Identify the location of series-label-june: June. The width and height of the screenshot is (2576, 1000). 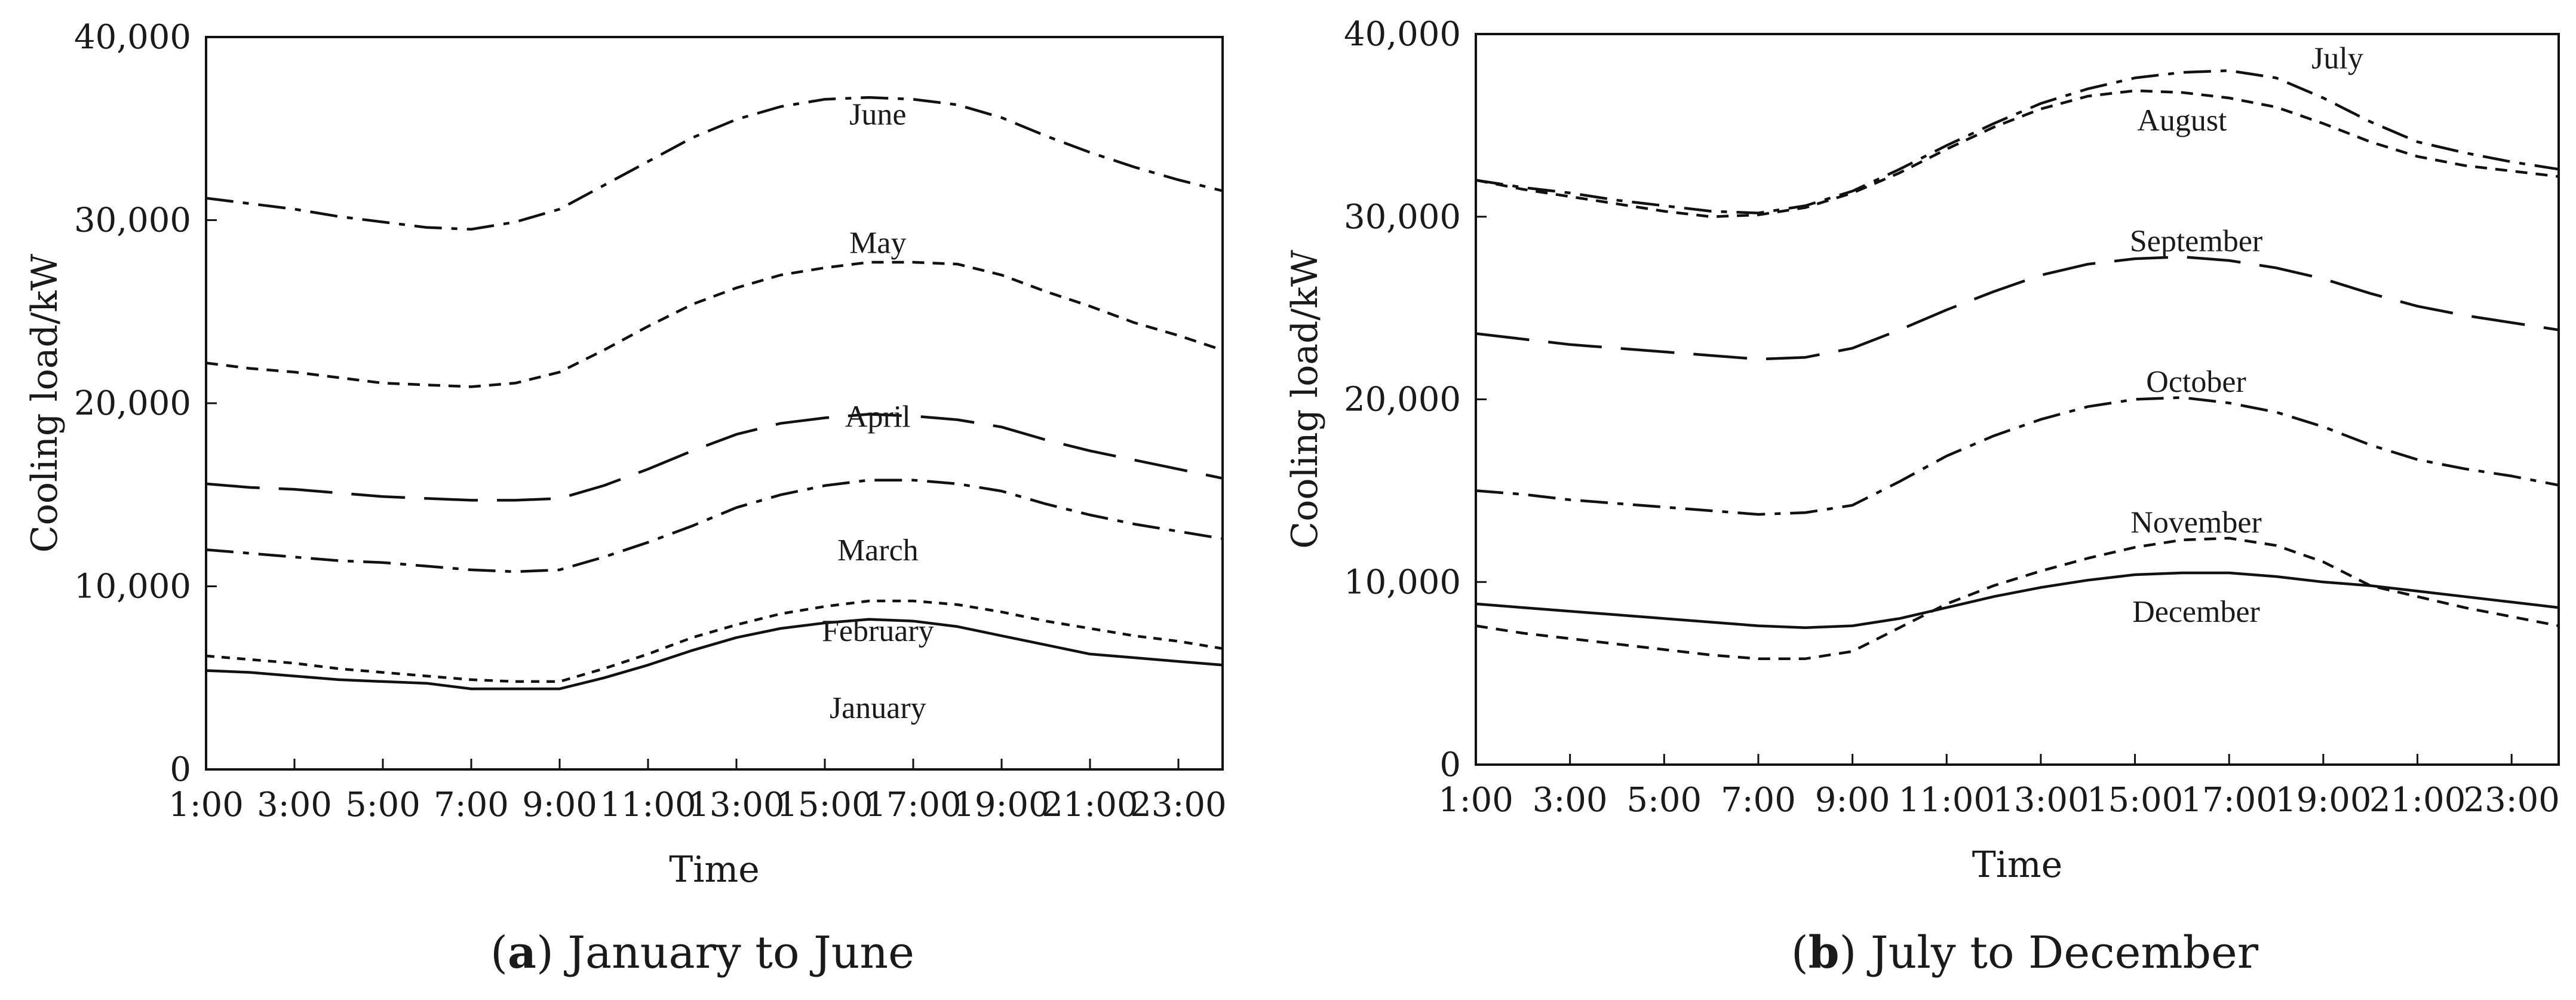
(877, 115).